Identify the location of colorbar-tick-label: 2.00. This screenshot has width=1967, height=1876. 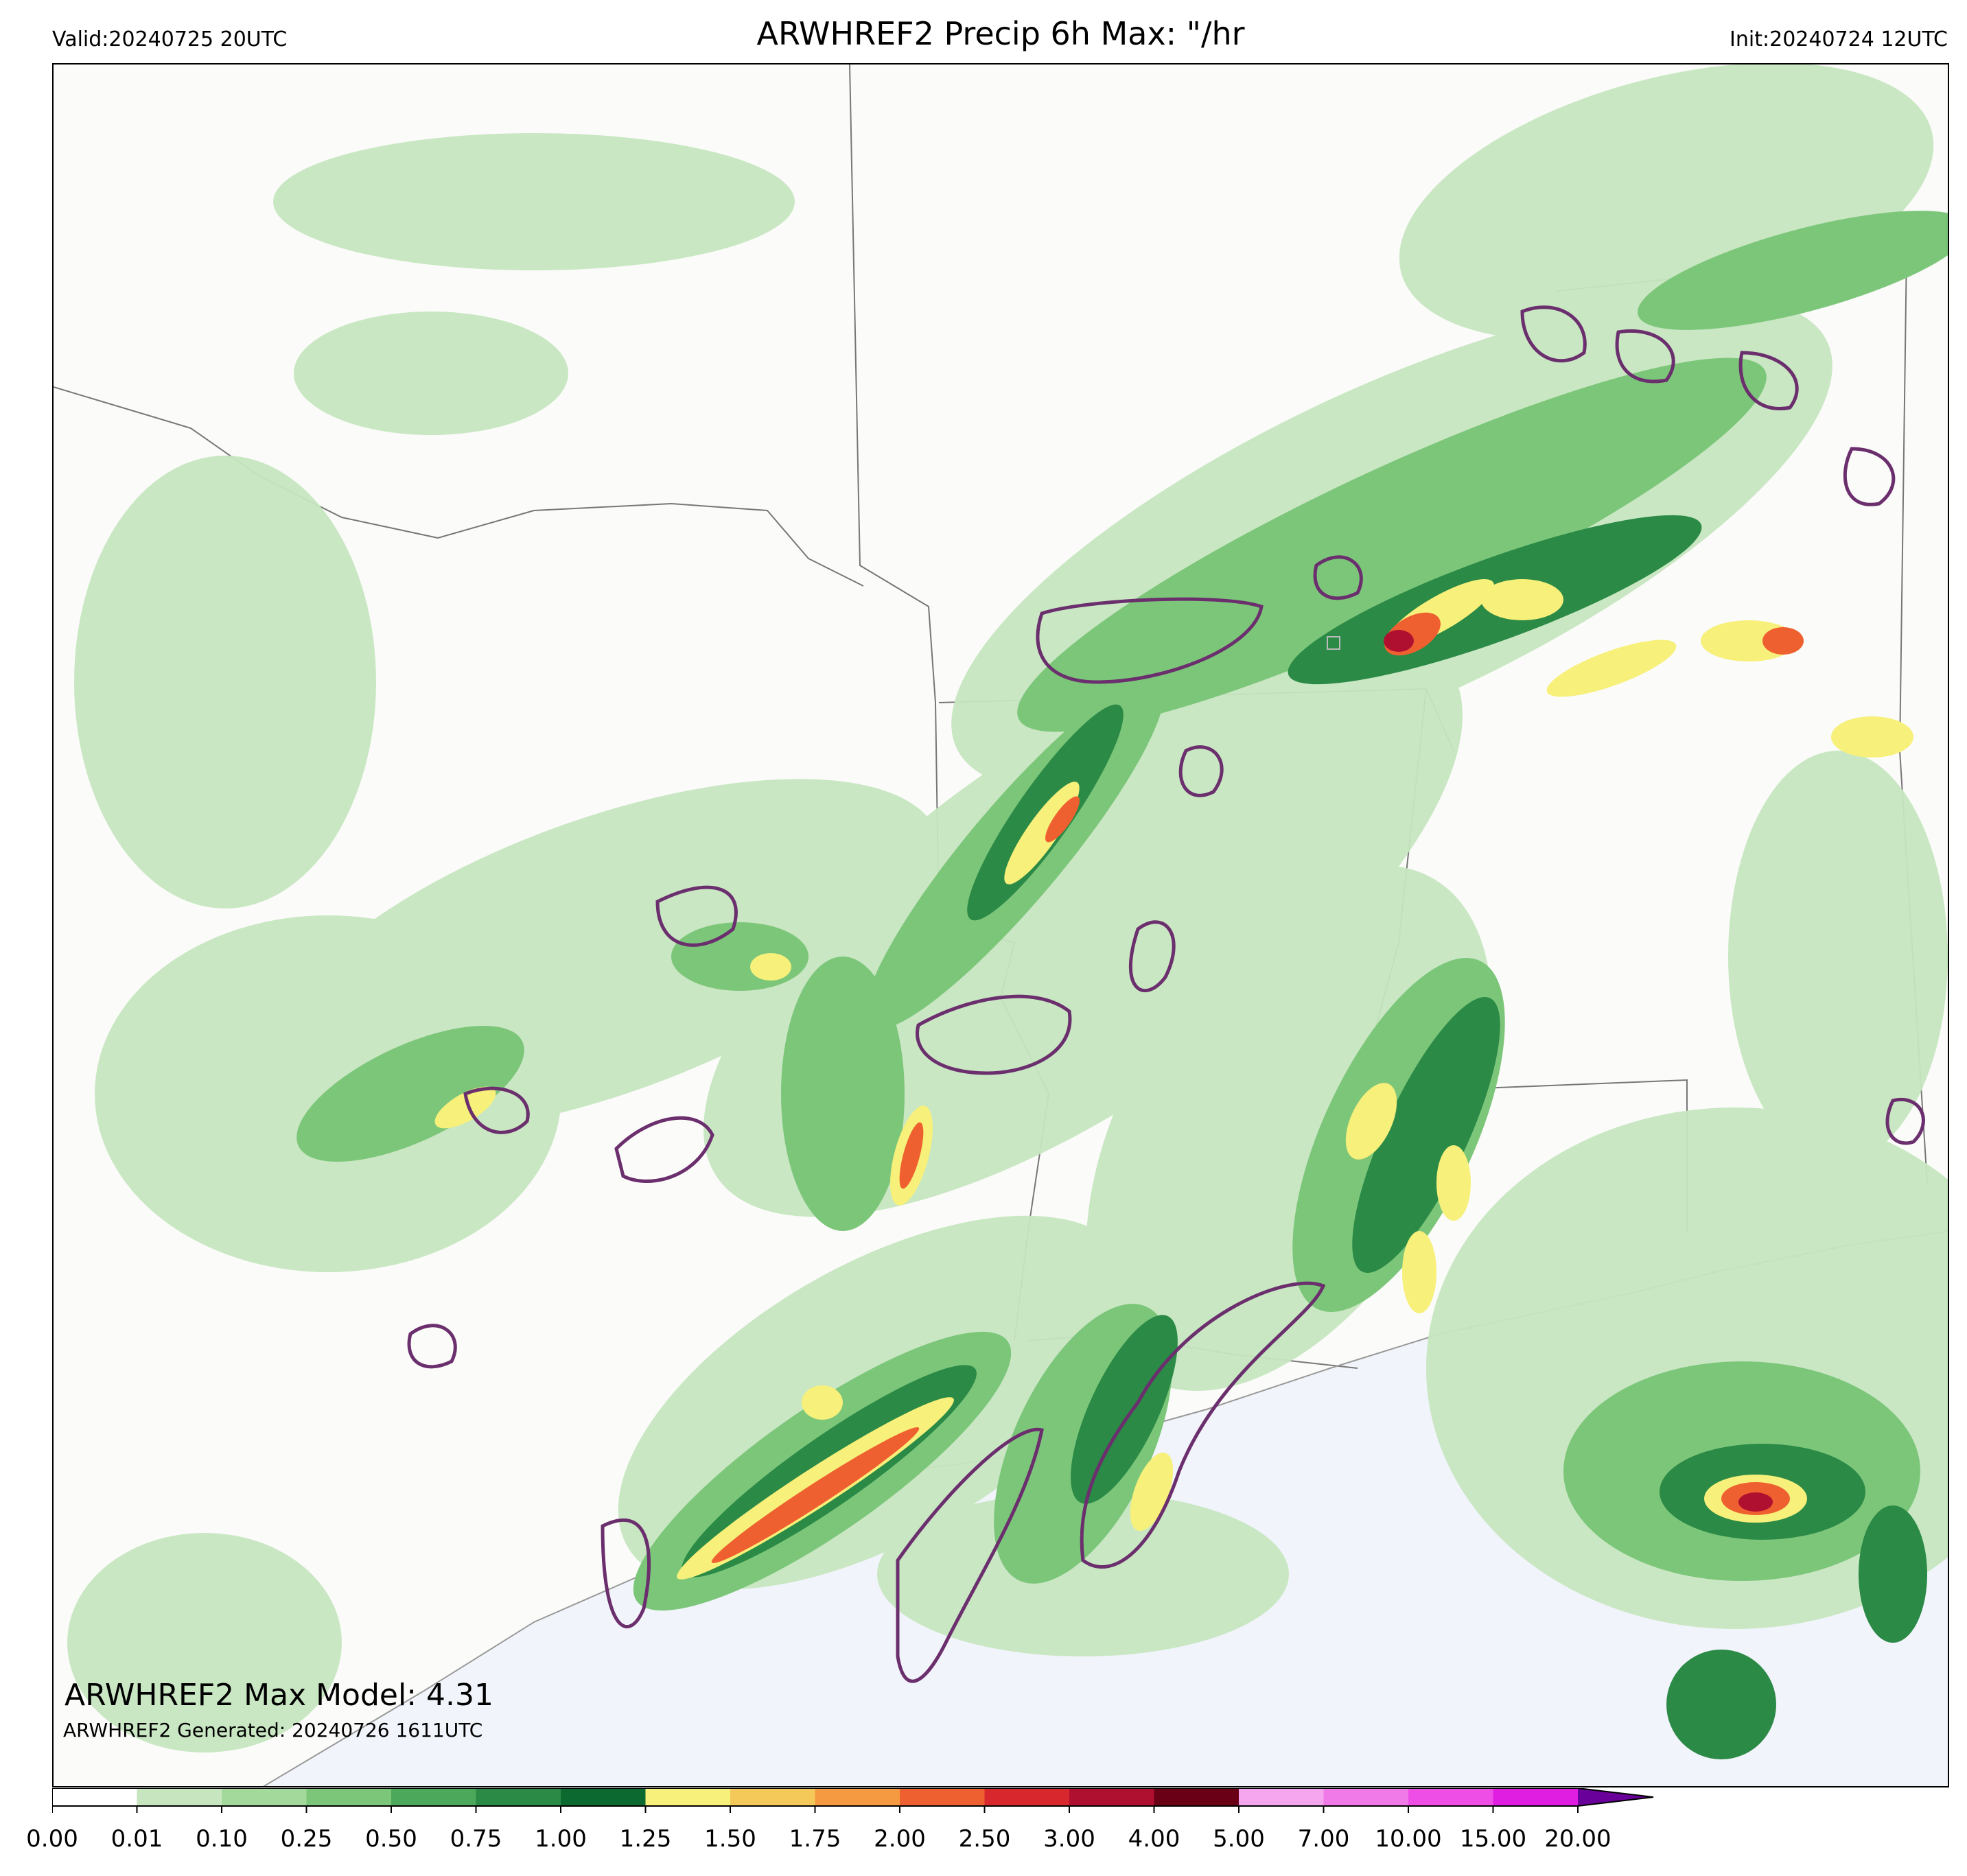
(900, 1839).